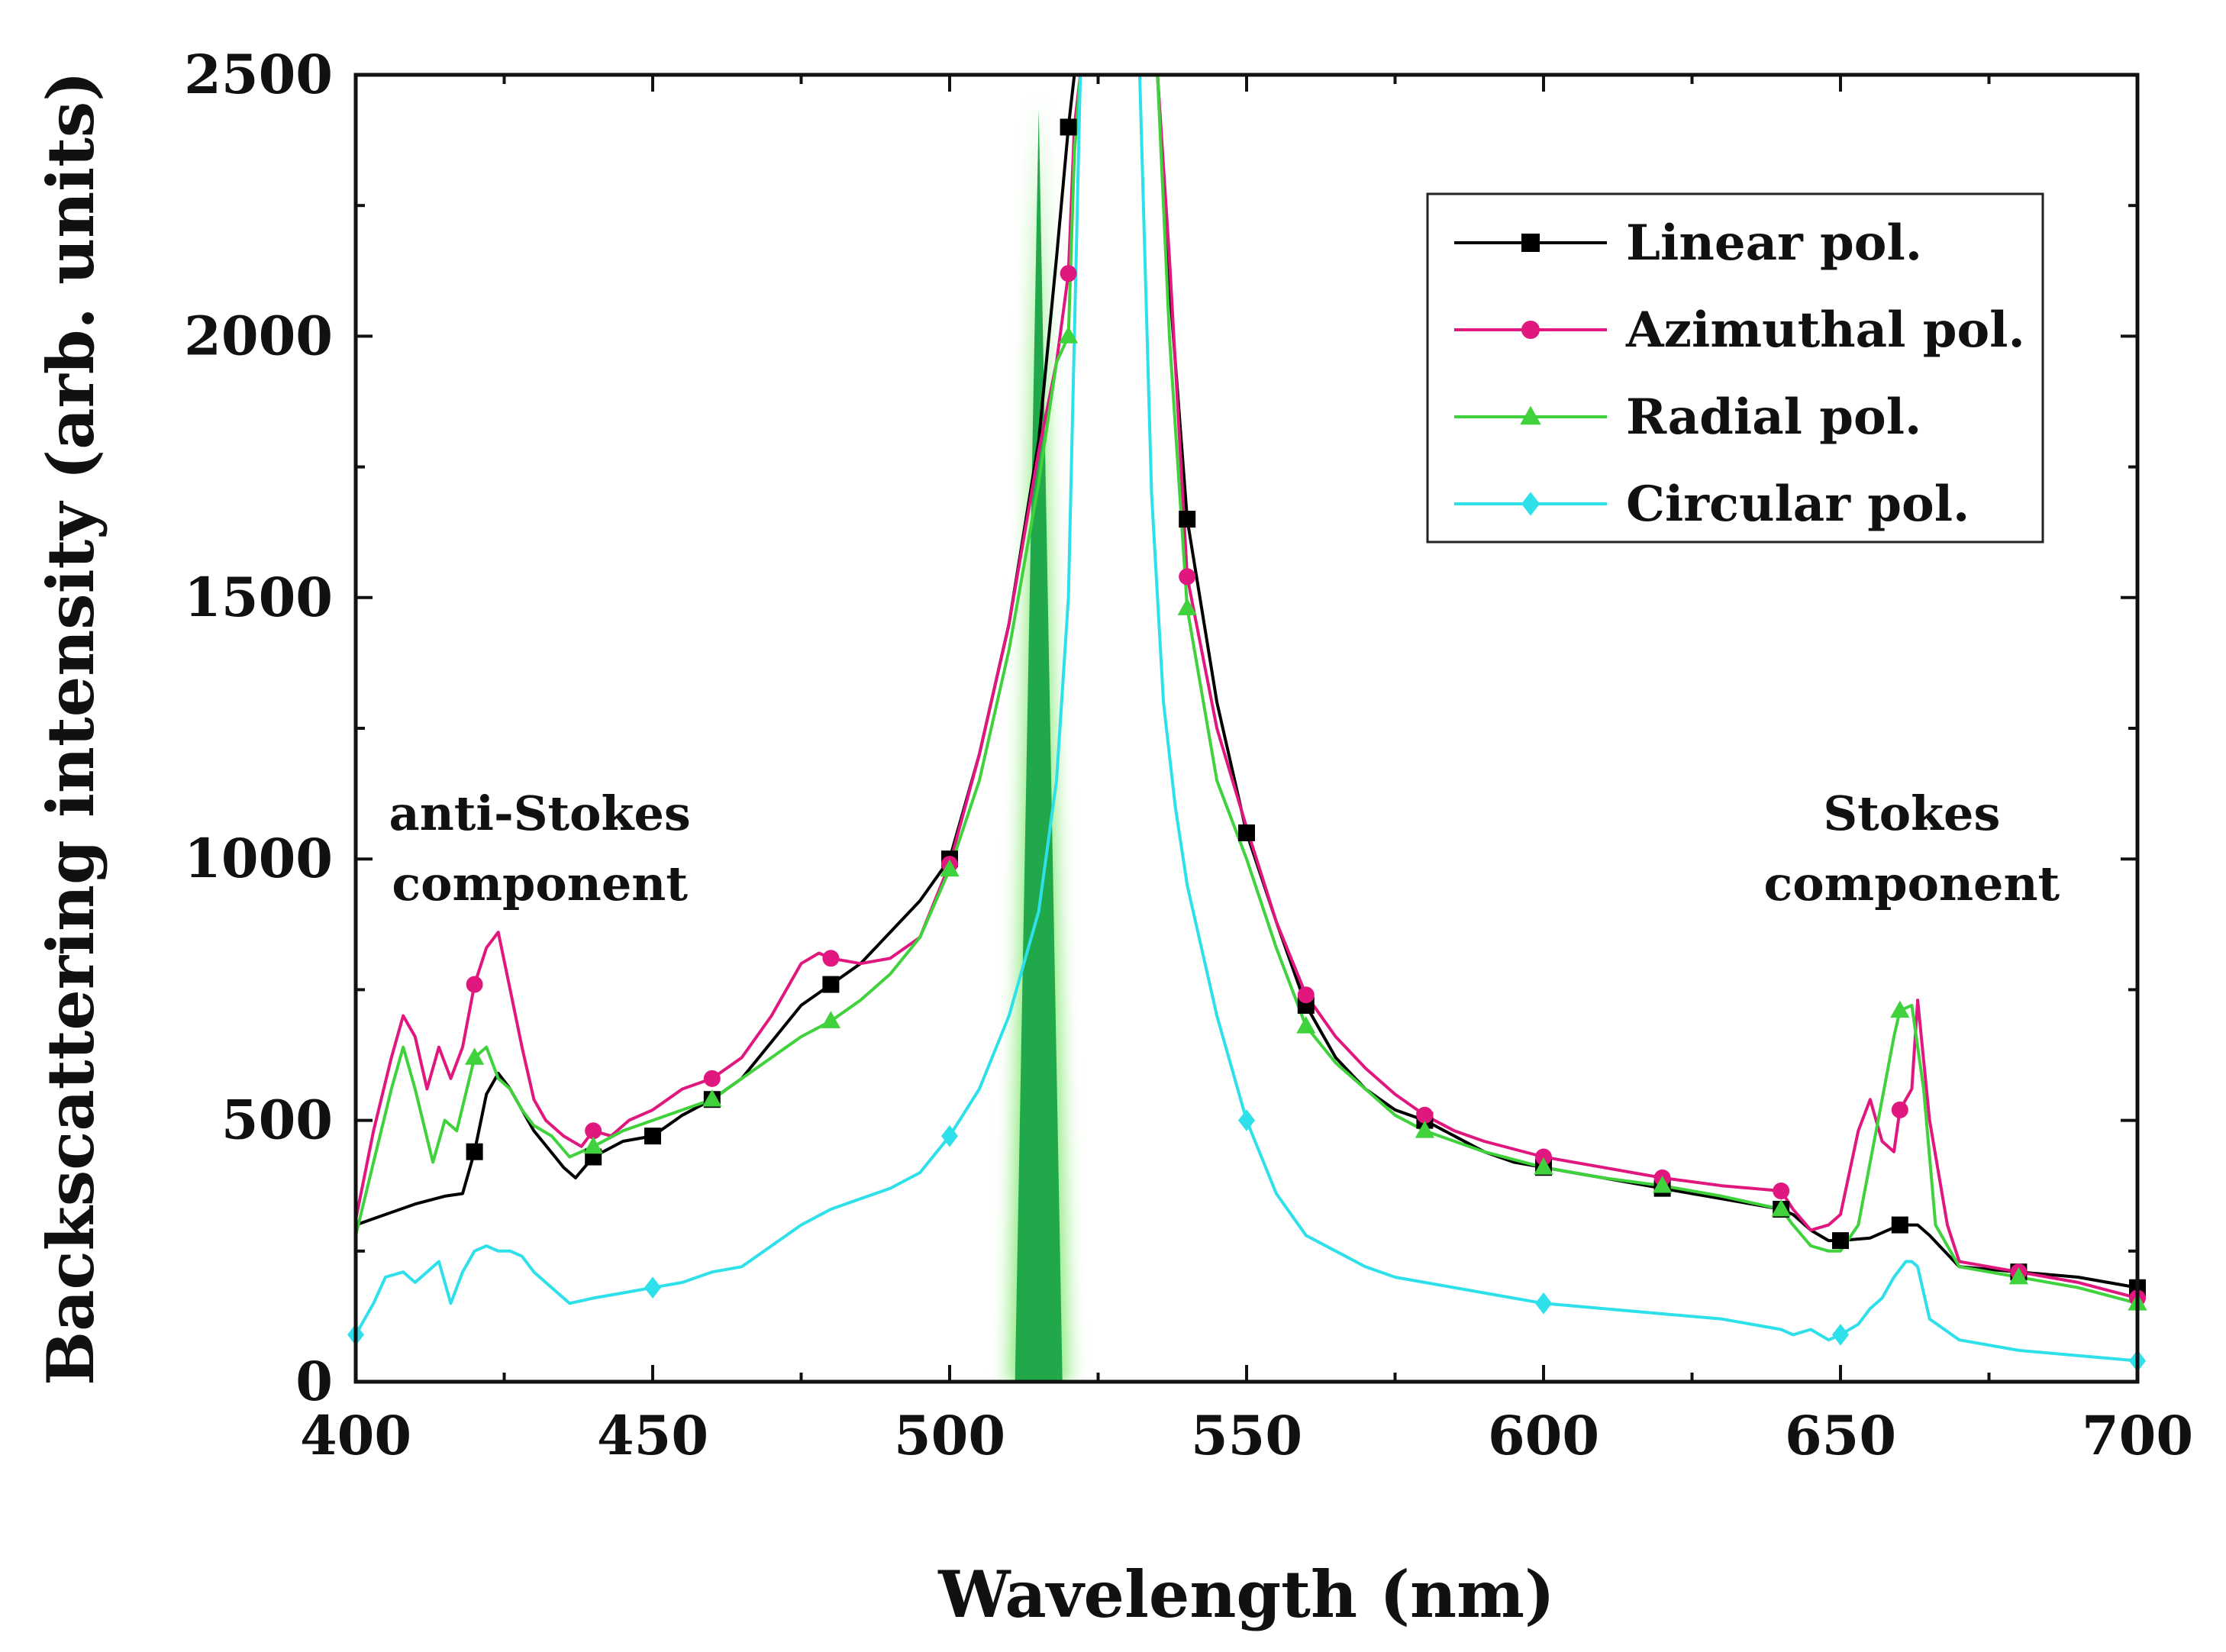 The image size is (2226, 1652). I want to click on y-tick-label: 2000, so click(258, 335).